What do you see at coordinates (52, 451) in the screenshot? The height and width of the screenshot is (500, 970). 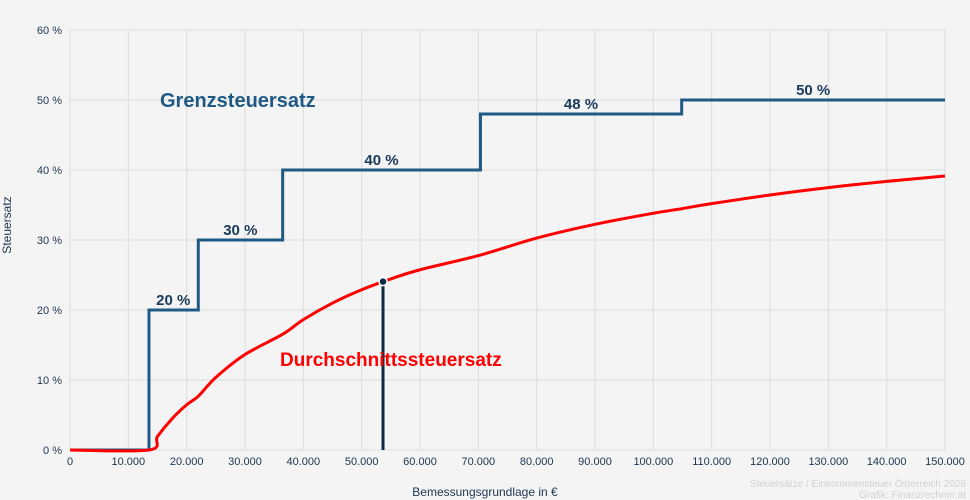 I see `y-tick-label: 0 %` at bounding box center [52, 451].